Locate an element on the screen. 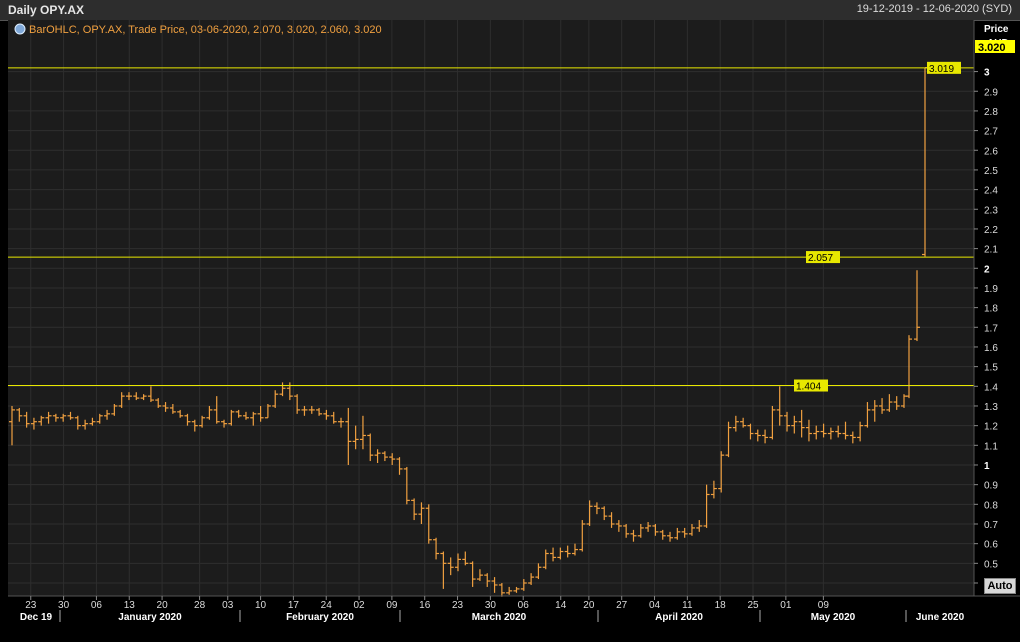 The width and height of the screenshot is (1020, 642). x-tick-label: 23 is located at coordinates (31, 605).